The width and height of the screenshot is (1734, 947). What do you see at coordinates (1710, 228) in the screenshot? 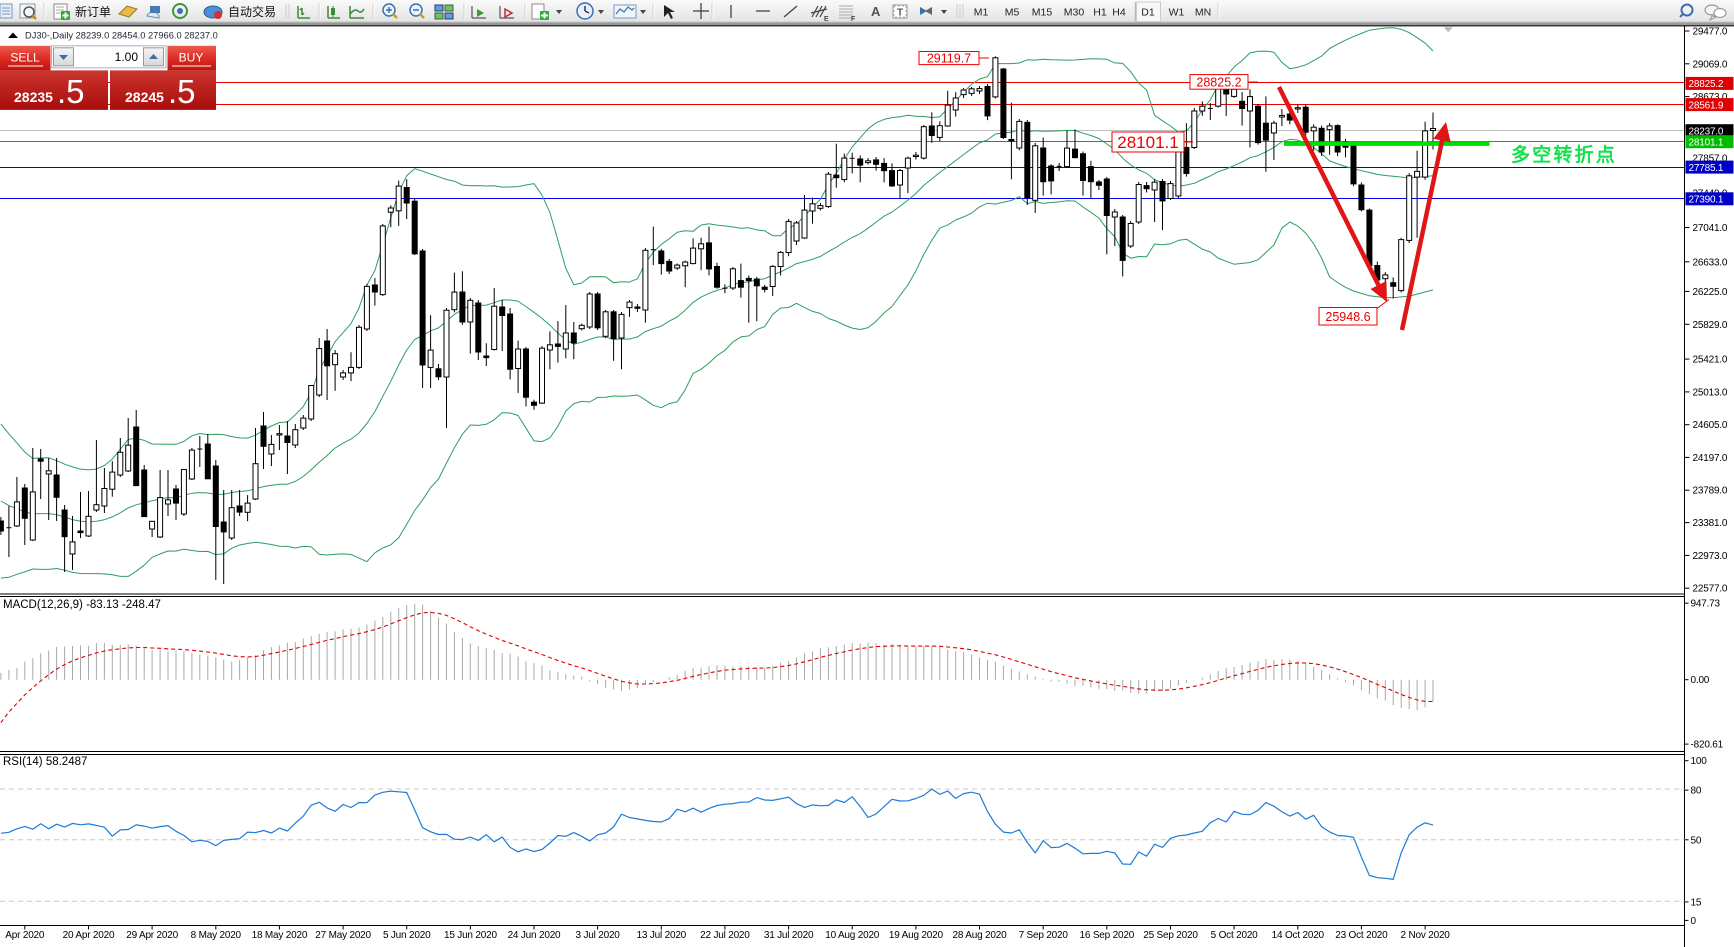
I see `svg-text: 27041.0` at bounding box center [1710, 228].